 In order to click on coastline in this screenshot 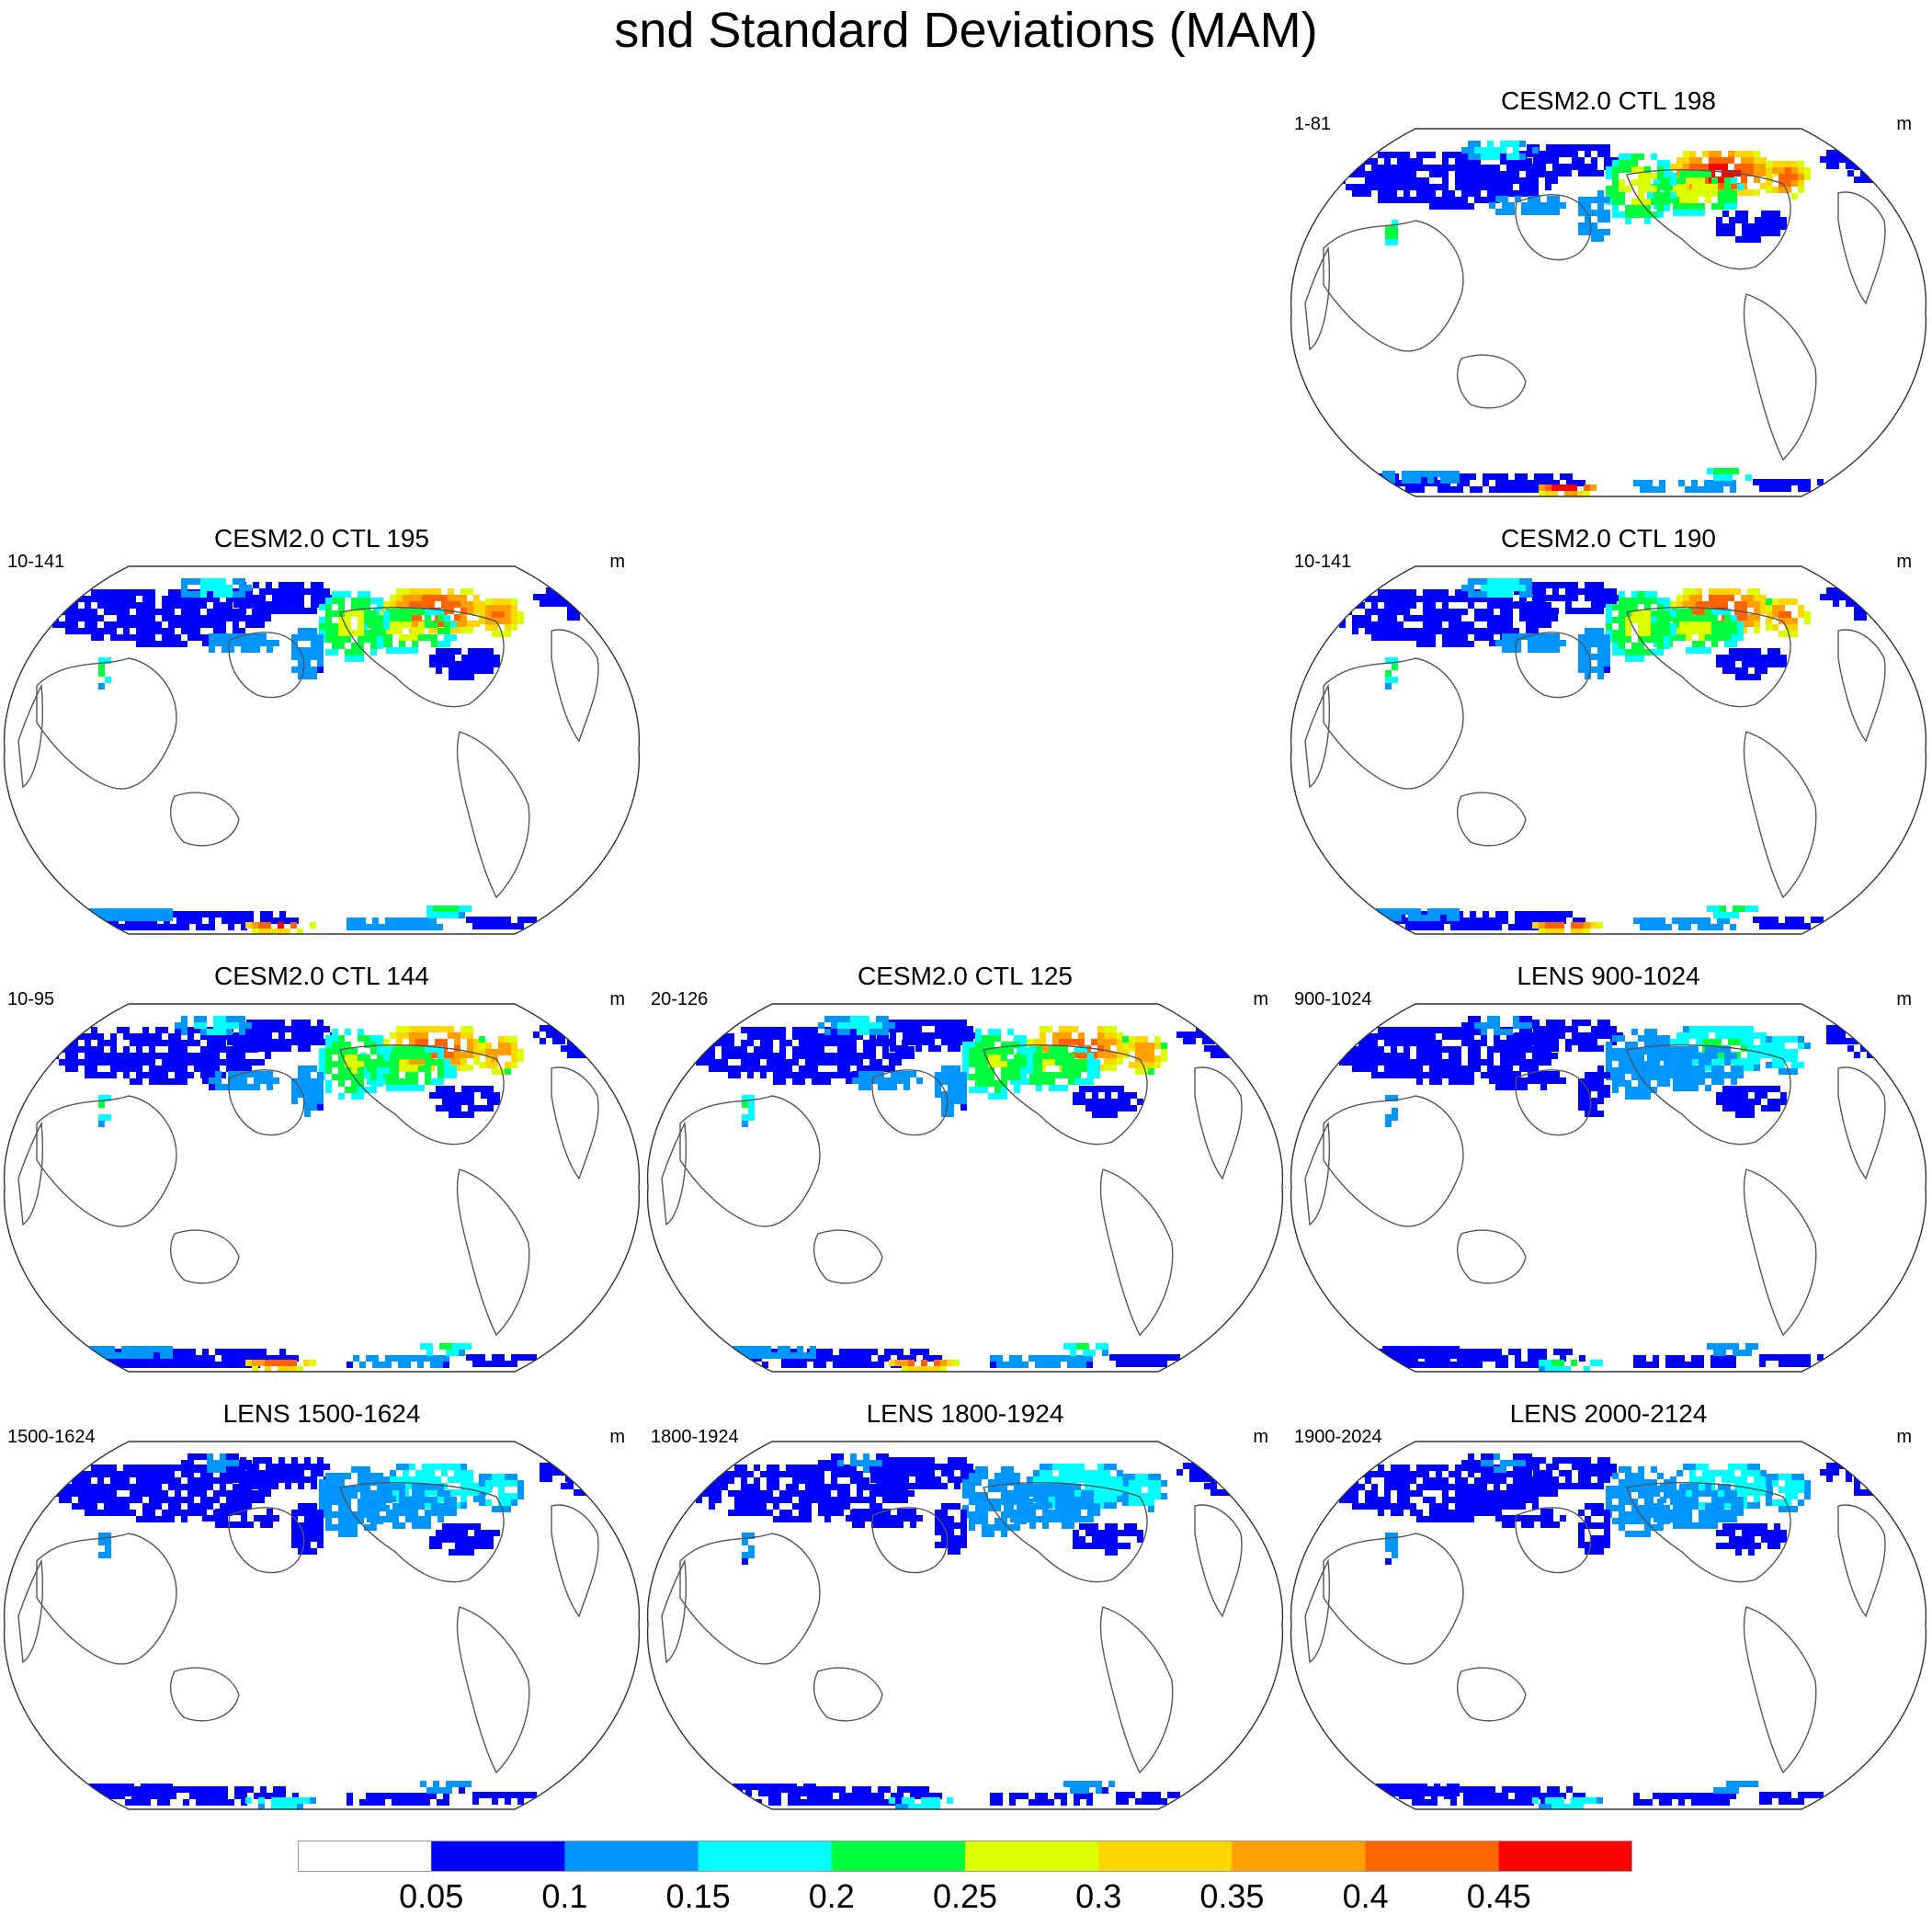, I will do `click(910, 1102)`.